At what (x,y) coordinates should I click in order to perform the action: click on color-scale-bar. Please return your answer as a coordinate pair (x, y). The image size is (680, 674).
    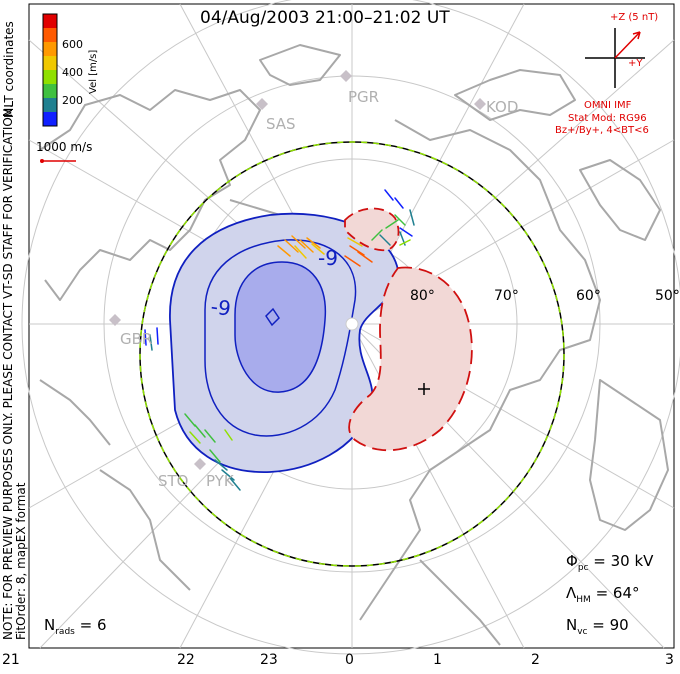
    Looking at the image, I should click on (50, 70).